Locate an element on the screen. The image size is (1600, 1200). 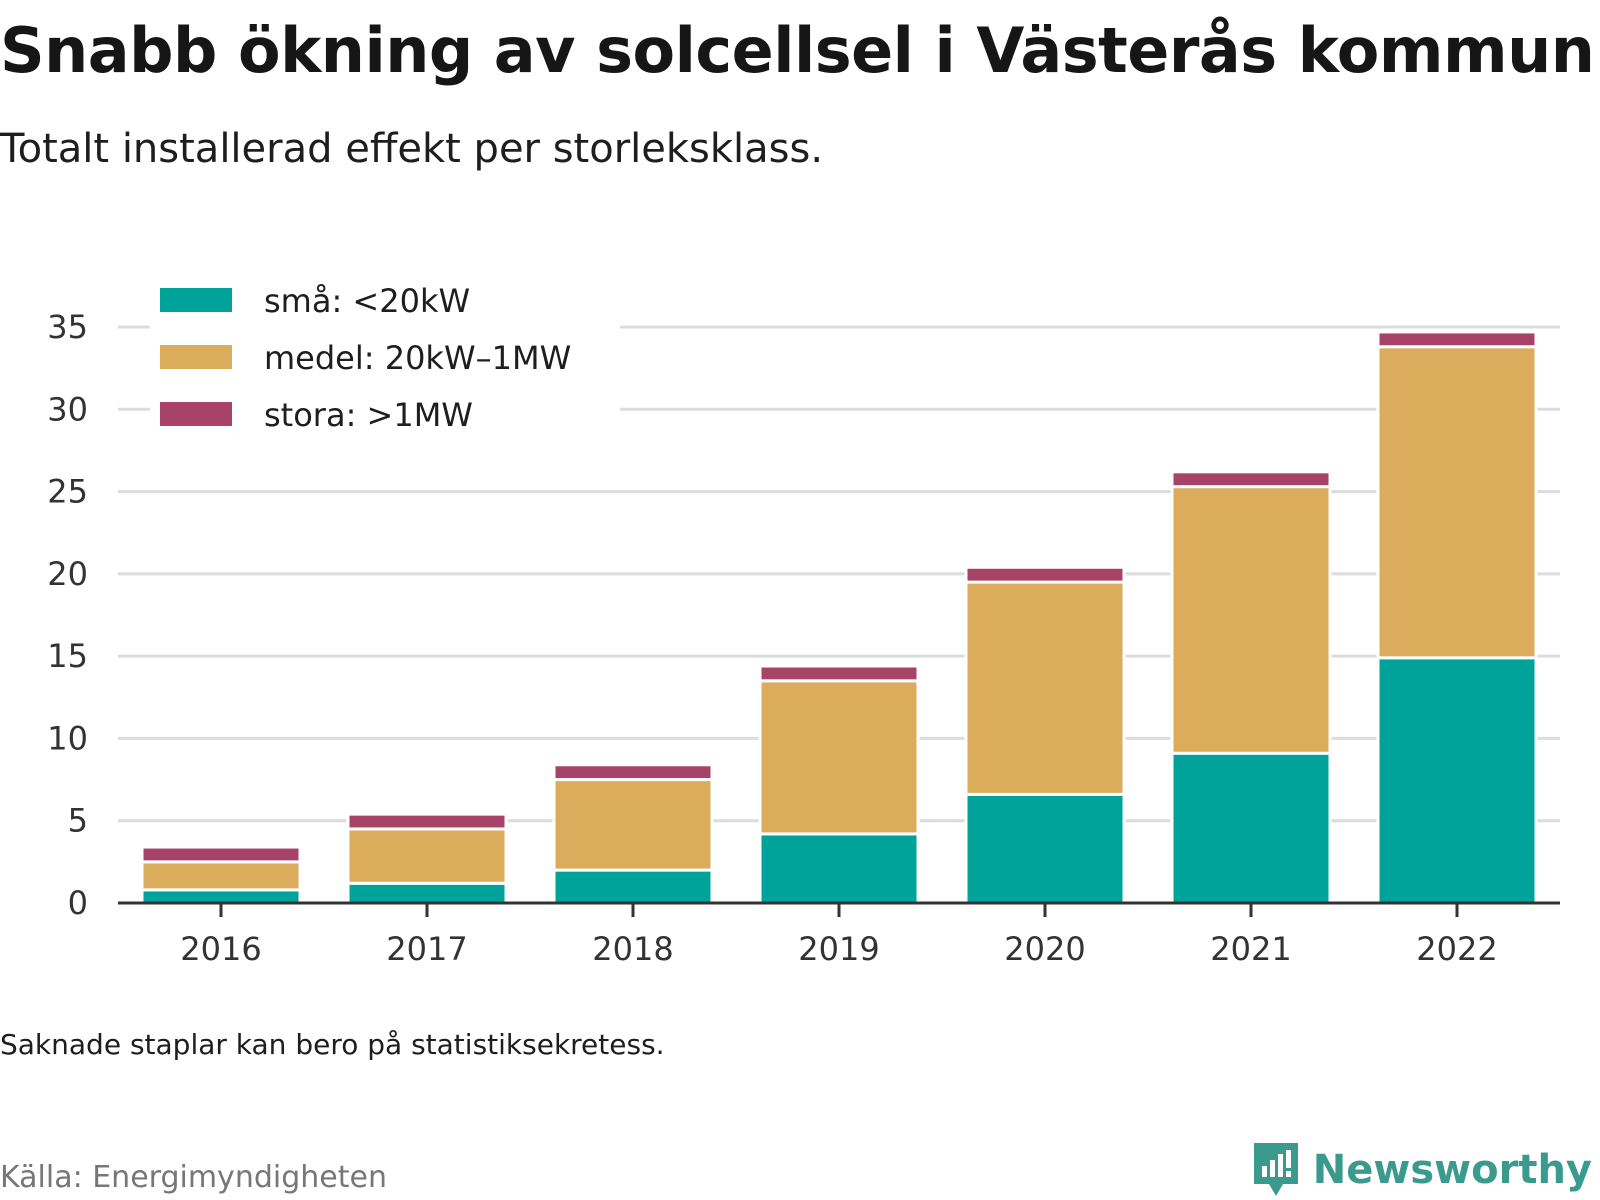
bar-segment-small-2021 is located at coordinates (1251, 828).